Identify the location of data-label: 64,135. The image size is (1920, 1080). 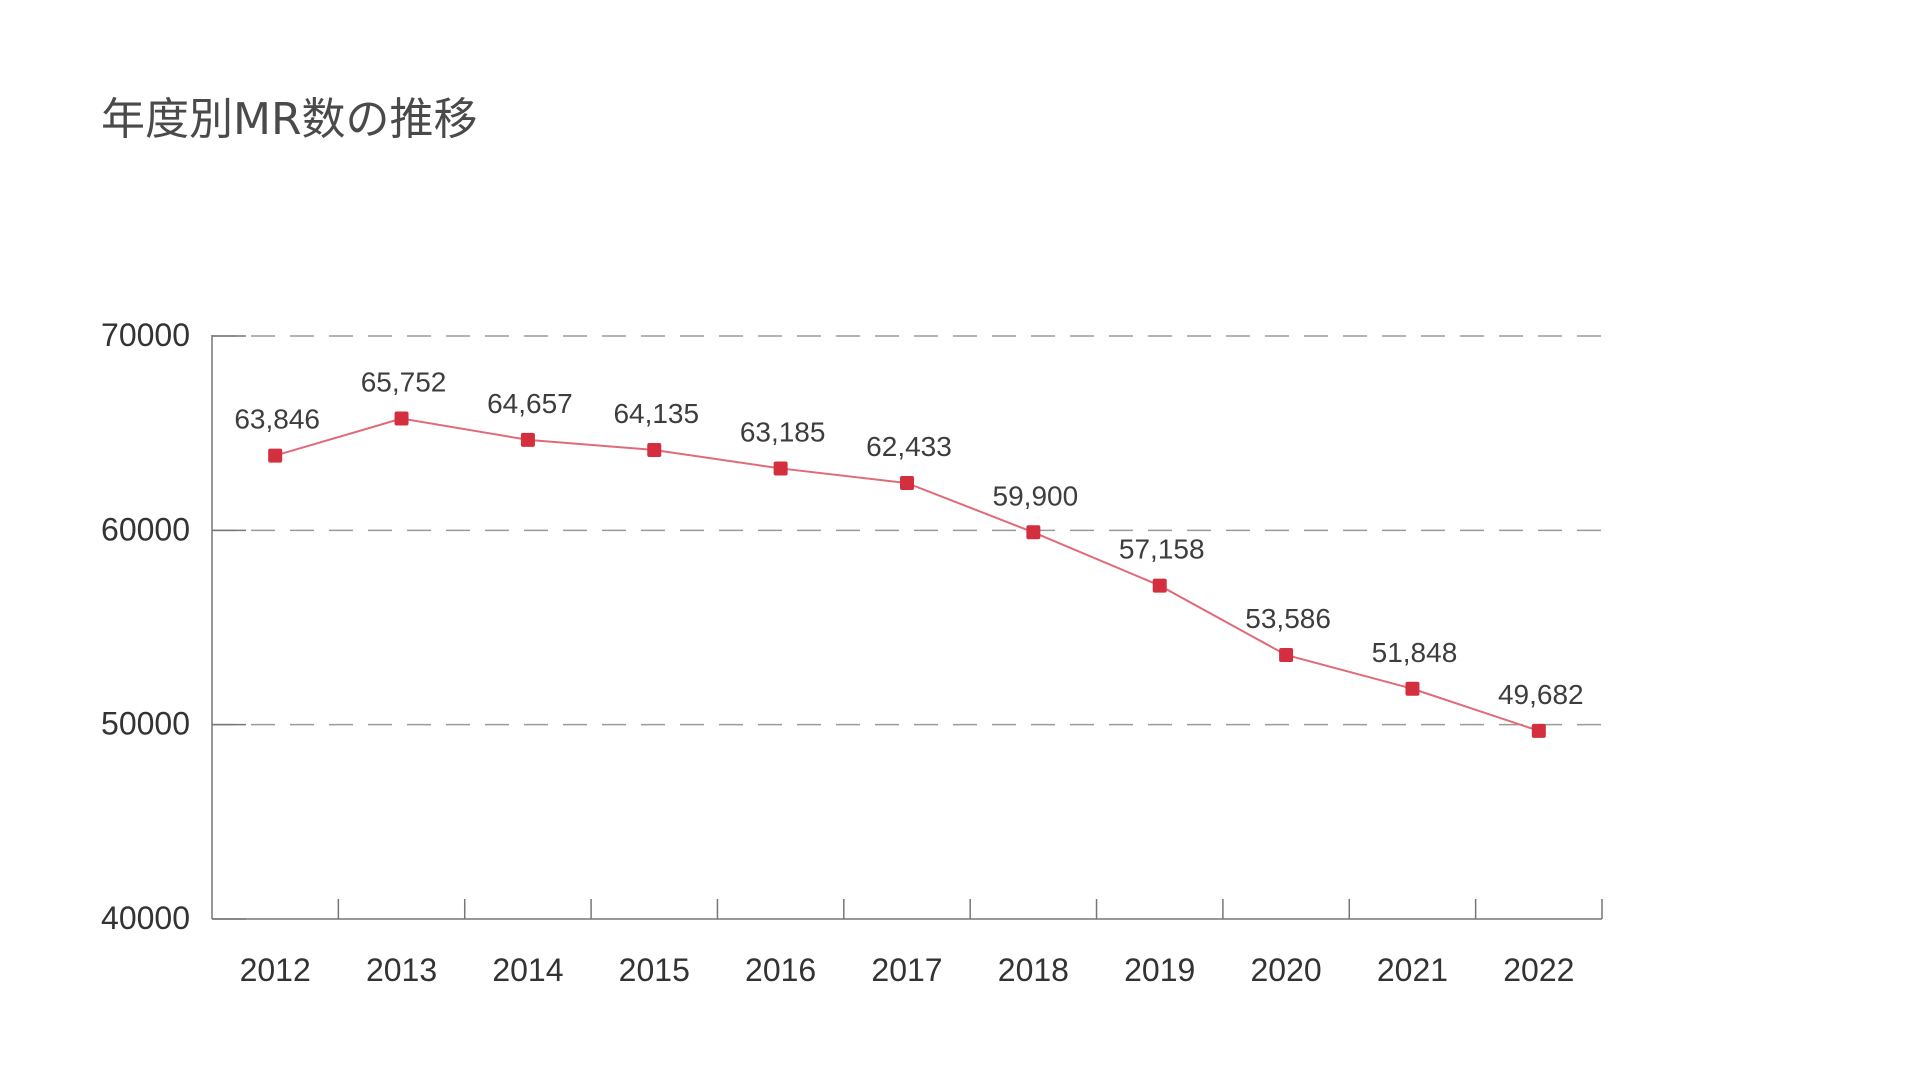
(656, 413).